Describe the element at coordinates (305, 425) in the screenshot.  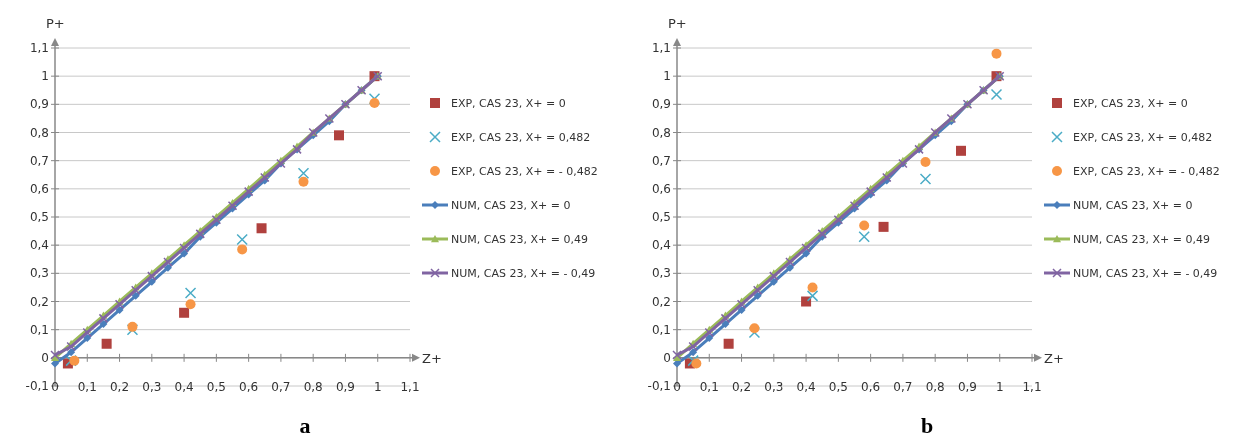
I see `text: a` at that location.